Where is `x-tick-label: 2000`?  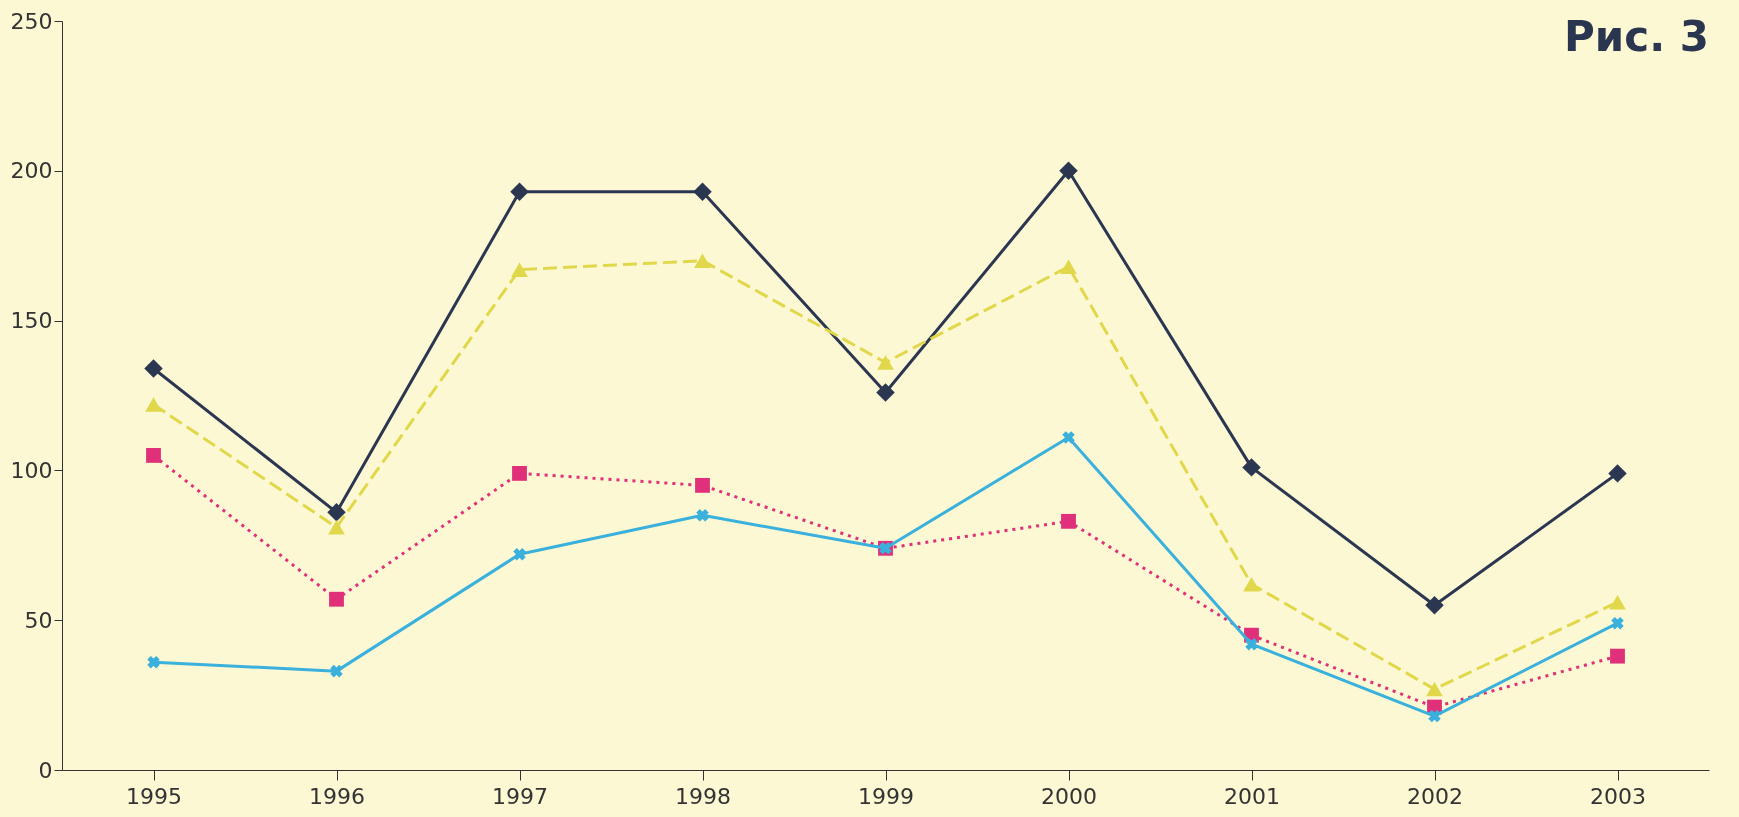
x-tick-label: 2000 is located at coordinates (1069, 796).